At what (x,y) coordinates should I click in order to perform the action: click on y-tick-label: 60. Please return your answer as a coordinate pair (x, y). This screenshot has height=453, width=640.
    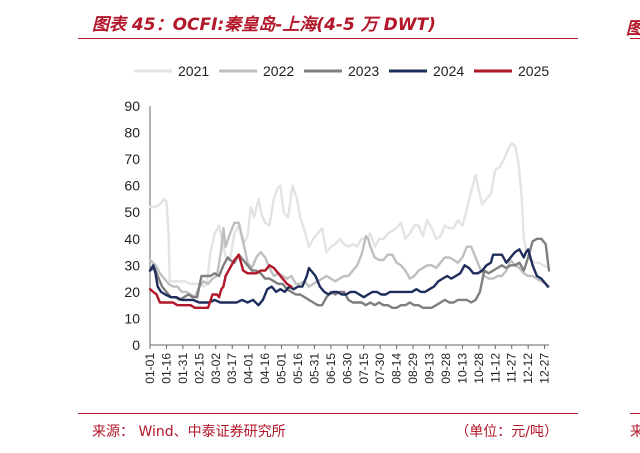
    Looking at the image, I should click on (132, 186).